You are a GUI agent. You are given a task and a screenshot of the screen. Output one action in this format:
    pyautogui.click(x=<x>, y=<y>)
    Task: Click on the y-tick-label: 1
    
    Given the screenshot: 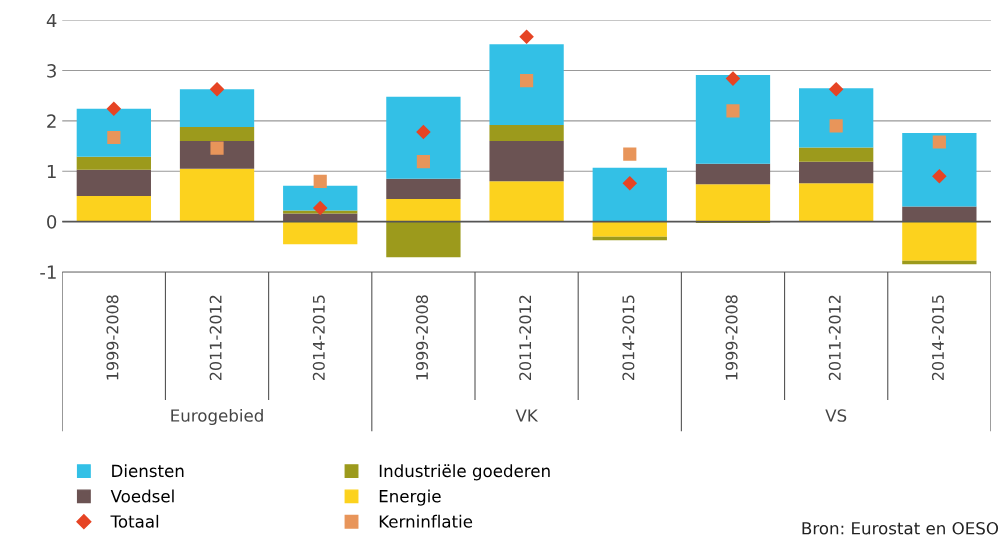 What is the action you would take?
    pyautogui.click(x=51, y=171)
    